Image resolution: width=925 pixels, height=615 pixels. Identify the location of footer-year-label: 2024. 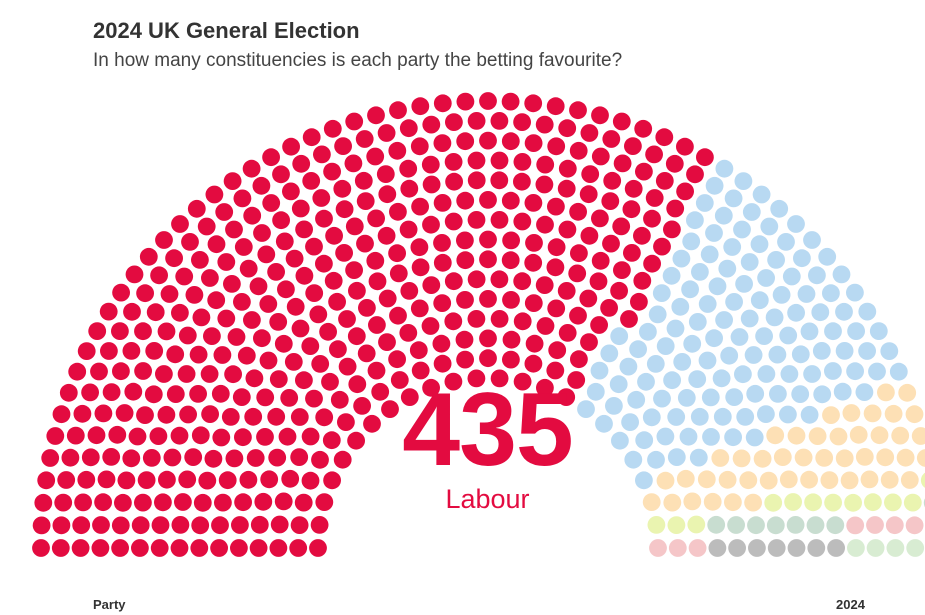
(850, 604).